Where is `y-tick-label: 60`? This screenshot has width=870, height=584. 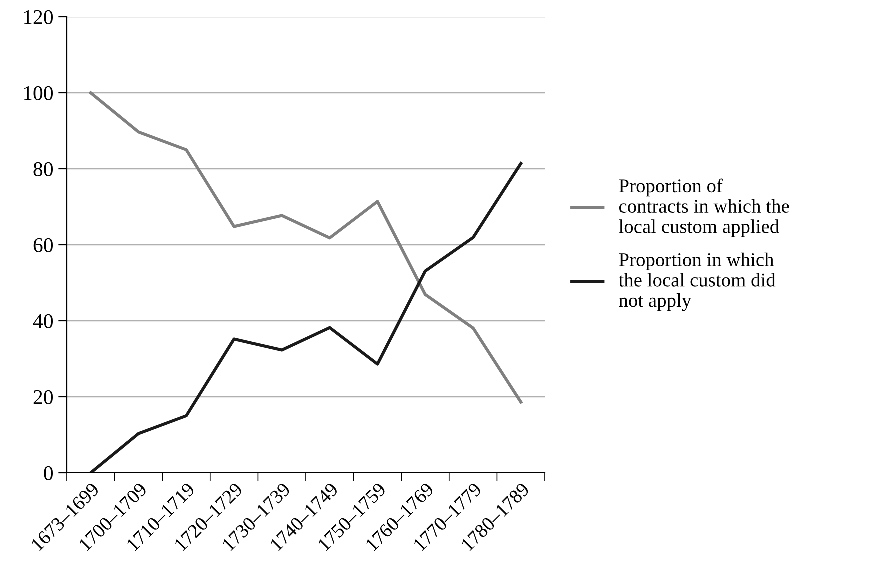
y-tick-label: 60 is located at coordinates (44, 245).